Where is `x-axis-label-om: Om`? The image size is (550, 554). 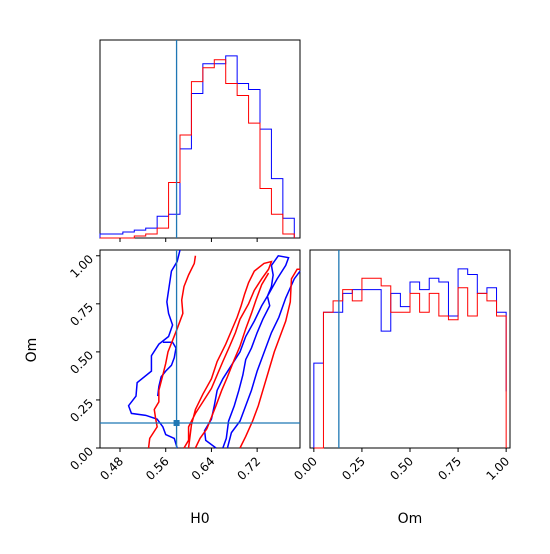
x-axis-label-om: Om is located at coordinates (410, 519).